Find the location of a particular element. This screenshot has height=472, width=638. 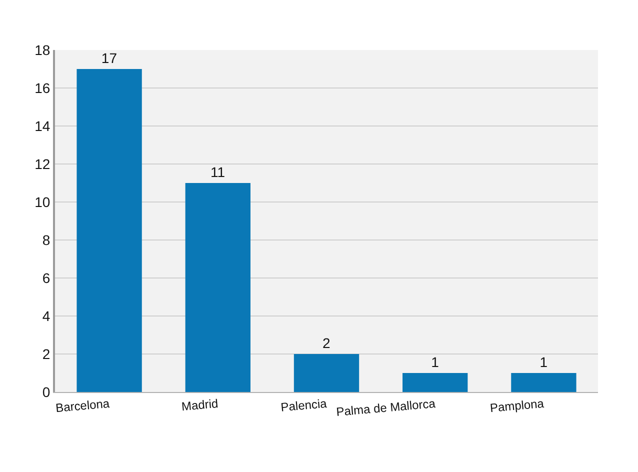

x-tick-label: Palma de Mallorca is located at coordinates (386, 408).